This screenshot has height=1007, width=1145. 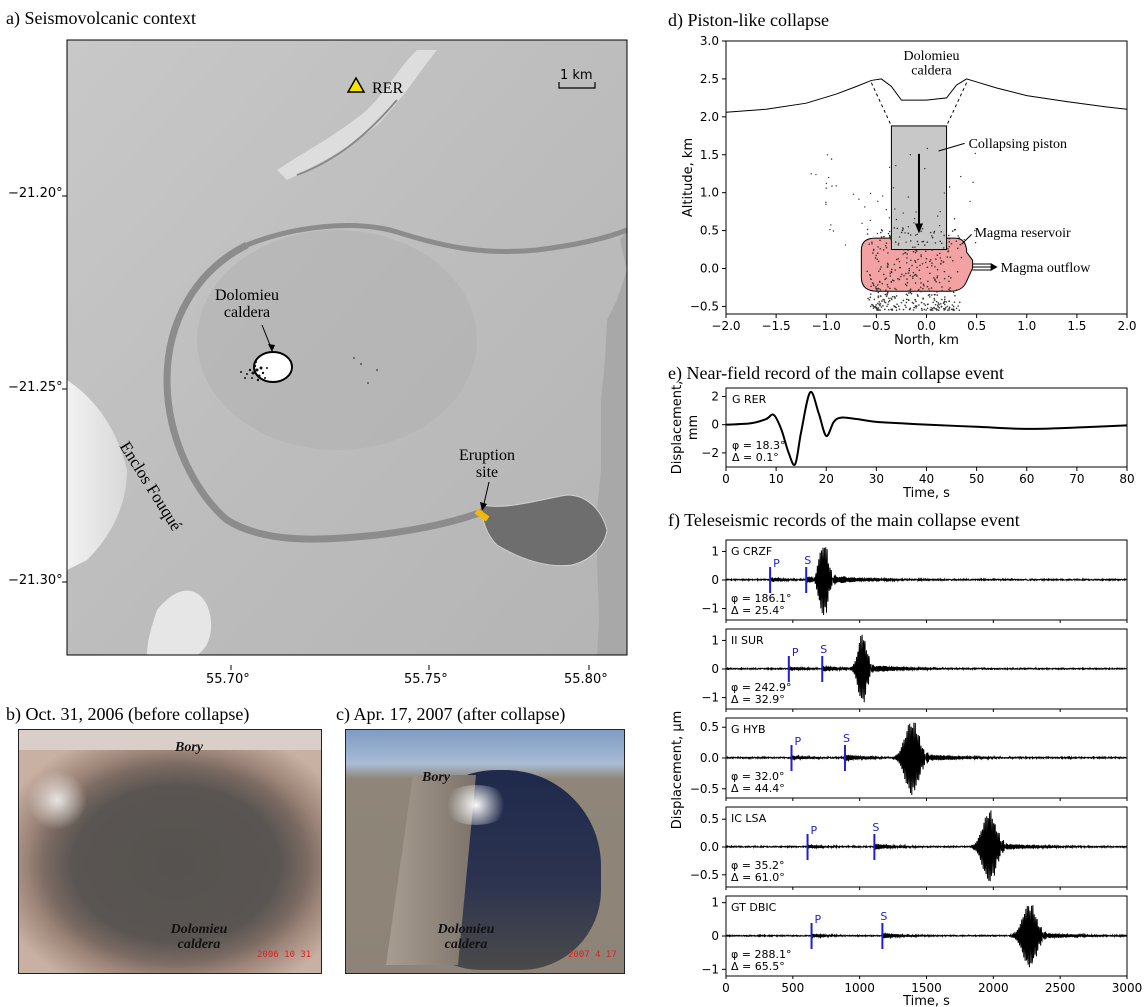 I want to click on panel-d-xtick-2: −1.0, so click(x=826, y=326).